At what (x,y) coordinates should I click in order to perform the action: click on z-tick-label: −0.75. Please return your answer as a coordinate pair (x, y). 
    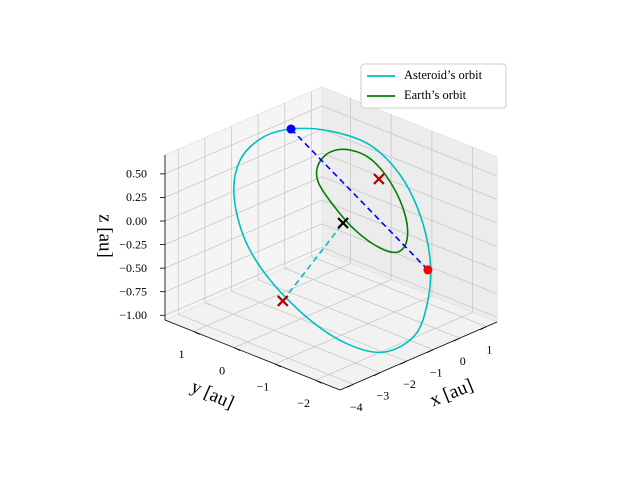
    Looking at the image, I should click on (133, 291).